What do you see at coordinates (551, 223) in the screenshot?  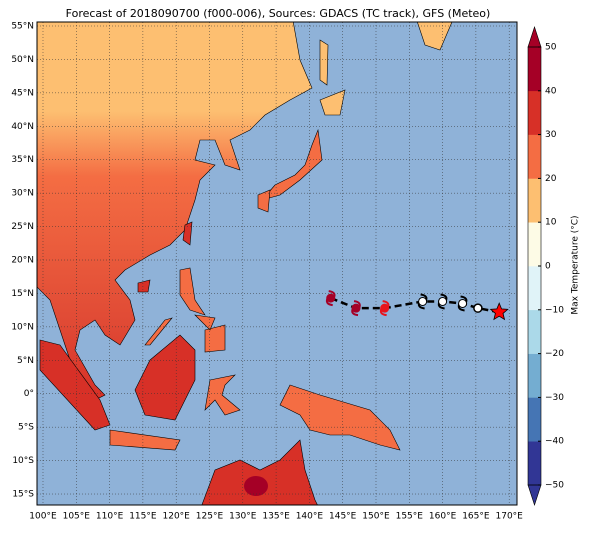 I see `colorbar-tick-label: 10` at bounding box center [551, 223].